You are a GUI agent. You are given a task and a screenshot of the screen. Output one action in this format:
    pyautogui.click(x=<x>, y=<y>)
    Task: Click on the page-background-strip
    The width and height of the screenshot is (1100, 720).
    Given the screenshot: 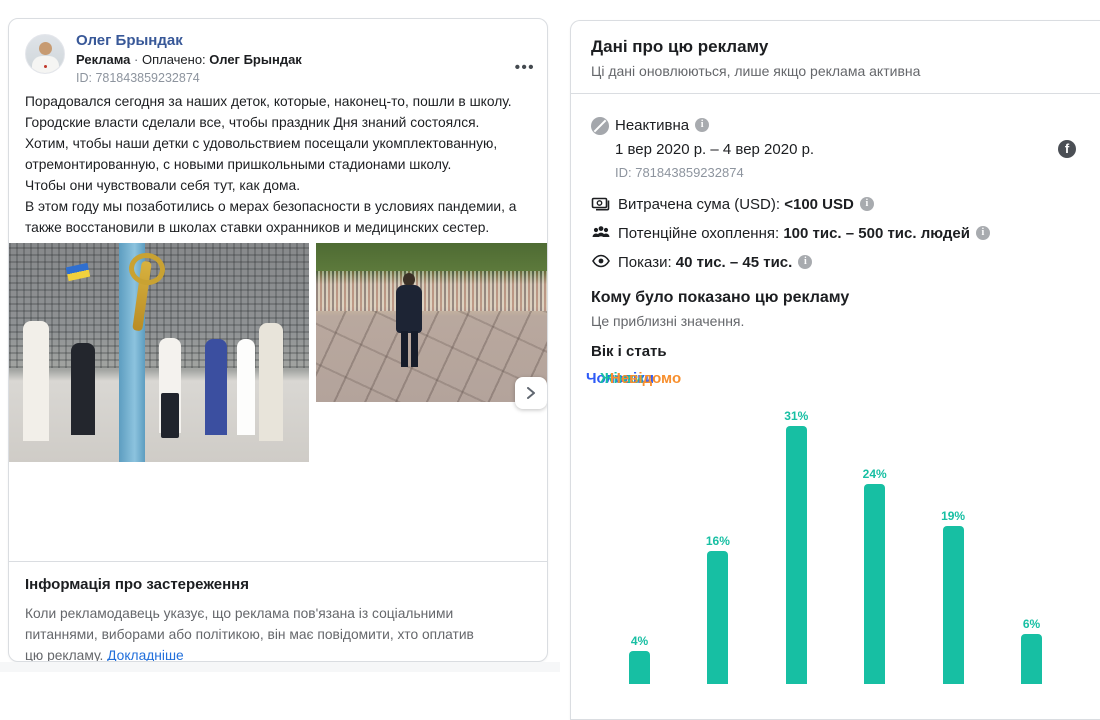 What is the action you would take?
    pyautogui.click(x=280, y=667)
    